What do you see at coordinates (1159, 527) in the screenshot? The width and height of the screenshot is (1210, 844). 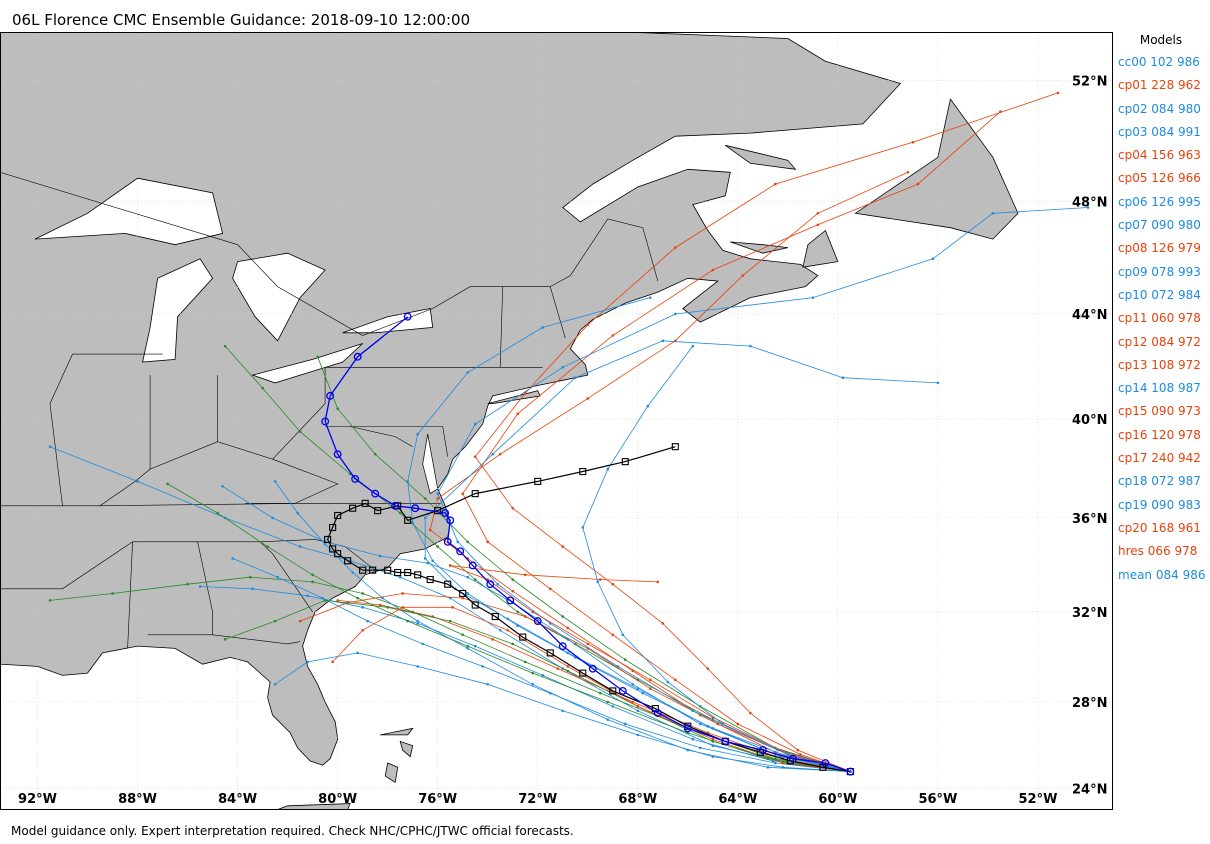 I see `legend-item: cp20 168 961` at bounding box center [1159, 527].